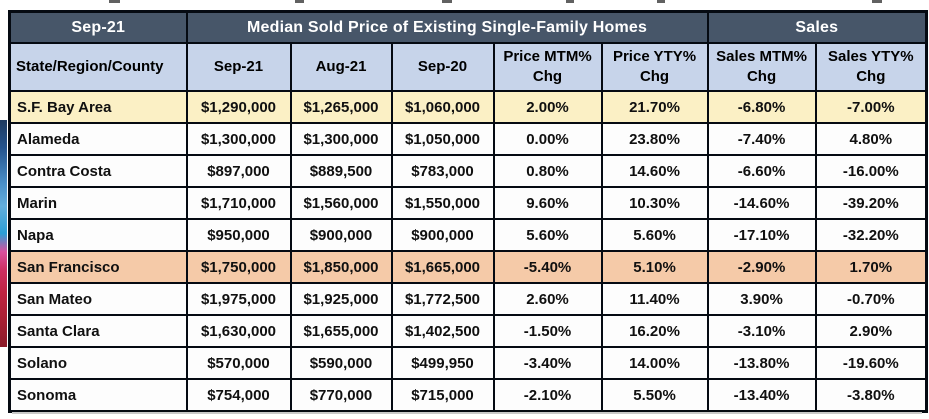  I want to click on left-gradient-strip, so click(3, 233).